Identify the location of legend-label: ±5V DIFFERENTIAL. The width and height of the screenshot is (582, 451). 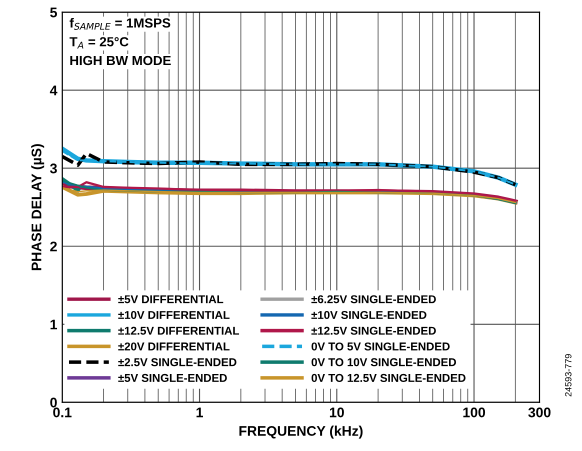
(171, 299).